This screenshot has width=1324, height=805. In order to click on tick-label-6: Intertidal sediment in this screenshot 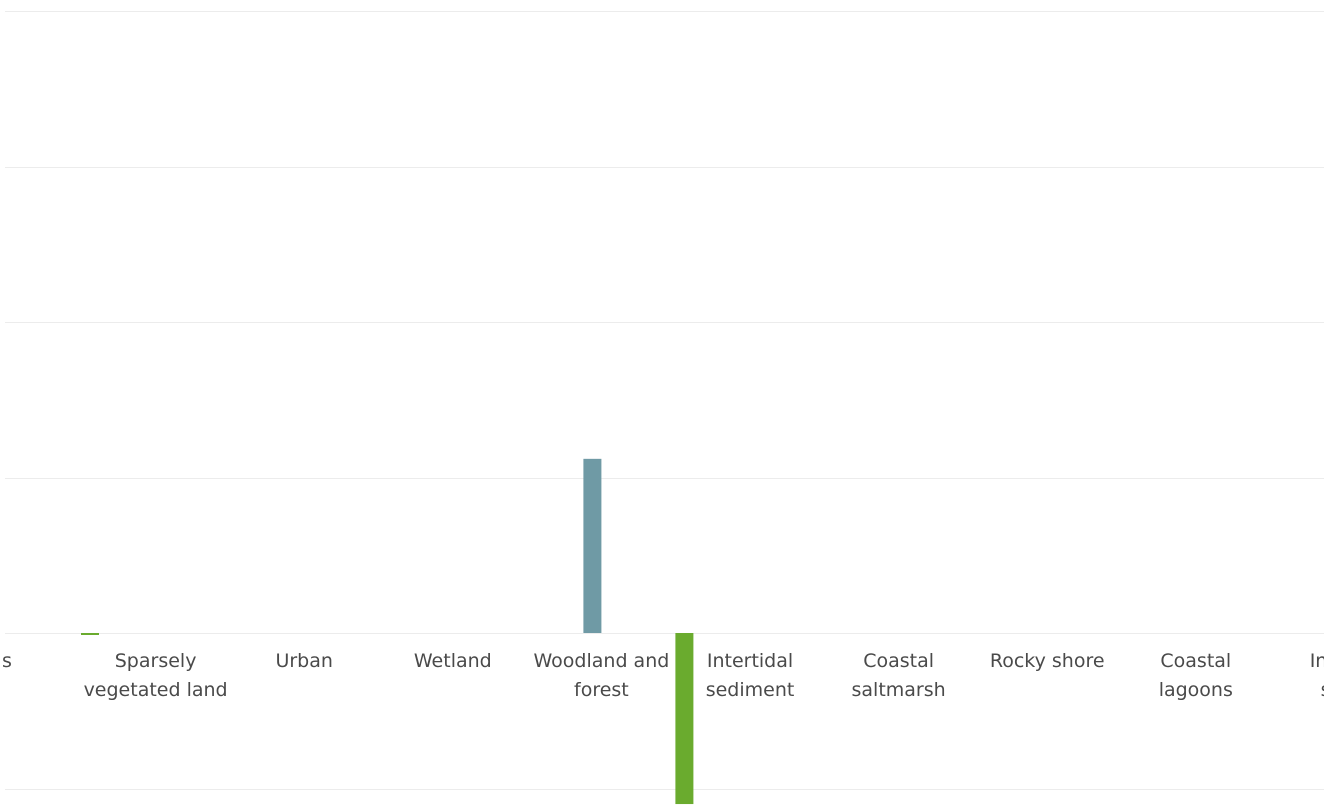, I will do `click(750, 675)`.